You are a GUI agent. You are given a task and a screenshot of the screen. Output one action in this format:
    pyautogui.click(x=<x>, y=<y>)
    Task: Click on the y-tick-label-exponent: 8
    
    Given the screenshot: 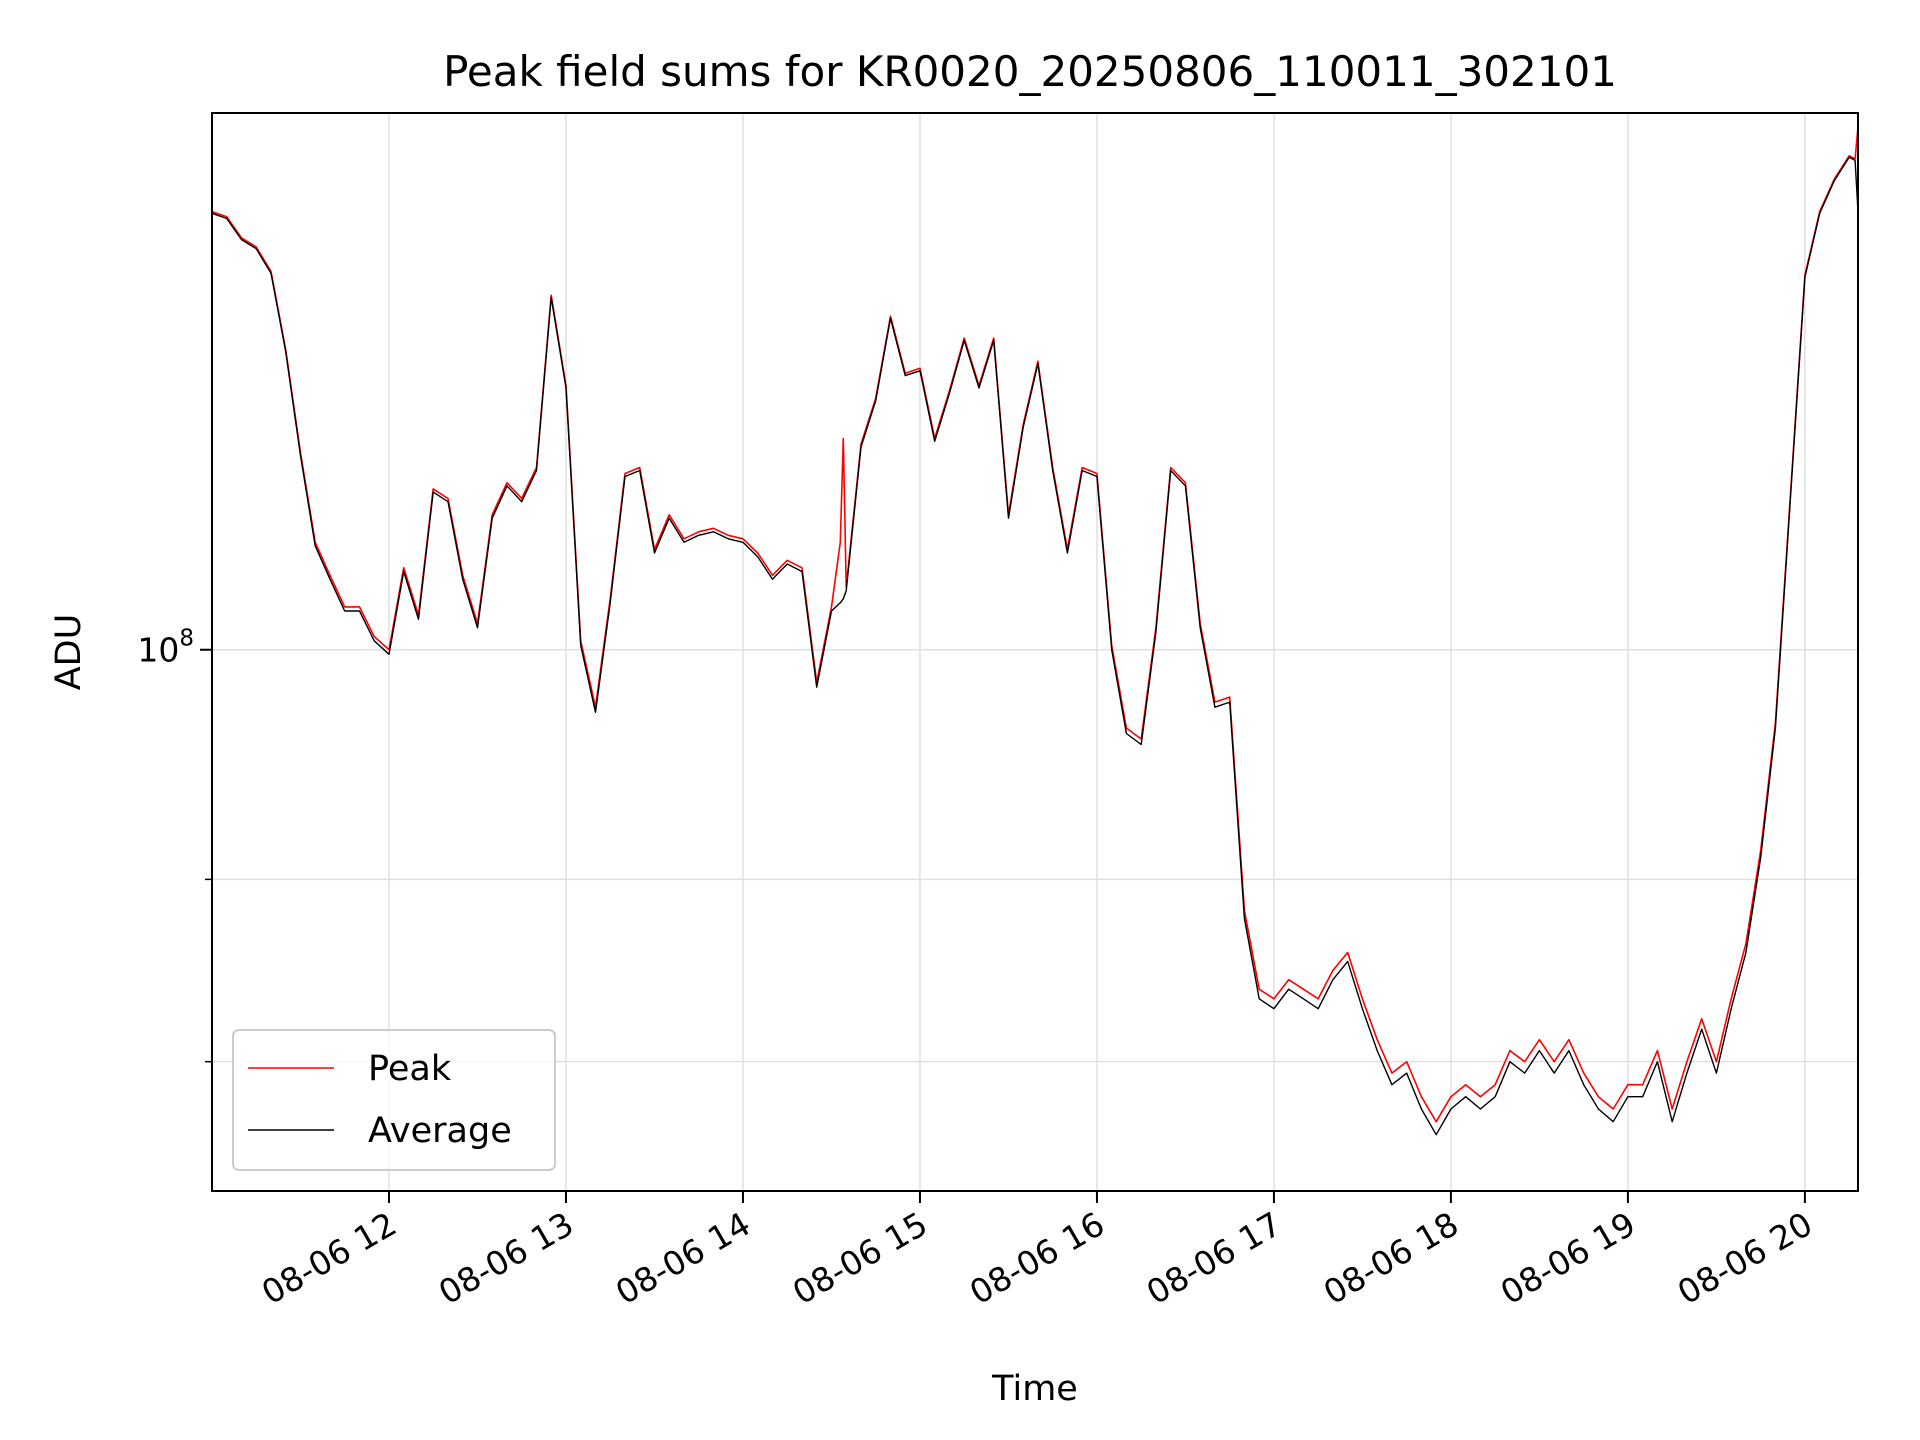 What is the action you would take?
    pyautogui.click(x=186, y=639)
    